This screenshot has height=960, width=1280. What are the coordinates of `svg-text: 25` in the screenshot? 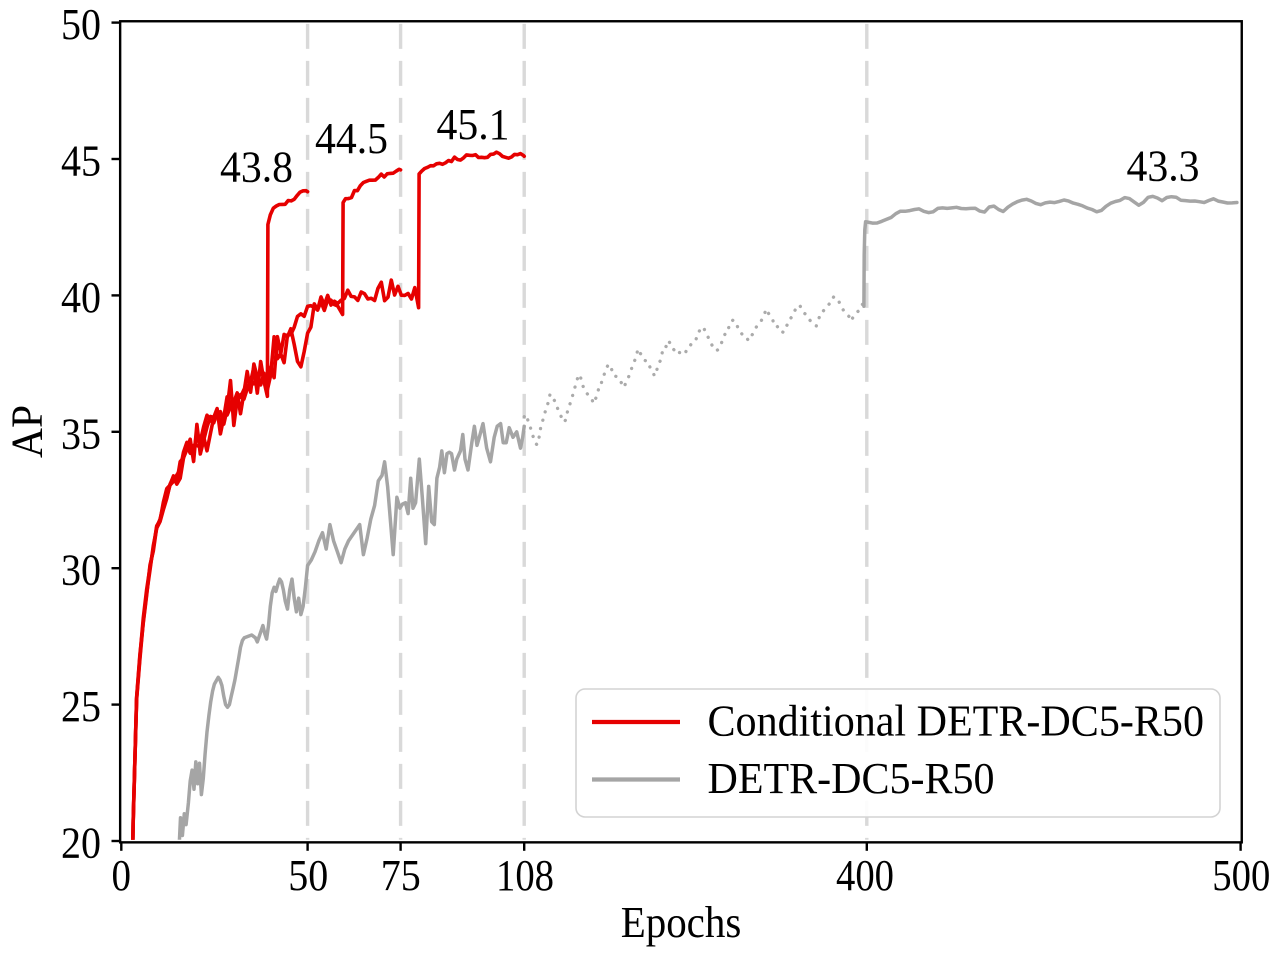 It's located at (81, 706).